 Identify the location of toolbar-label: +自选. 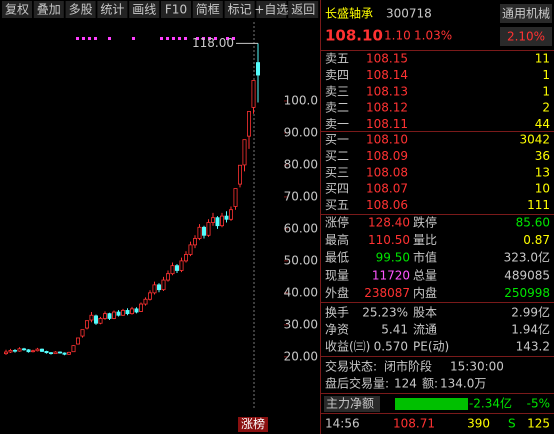
(271, 10).